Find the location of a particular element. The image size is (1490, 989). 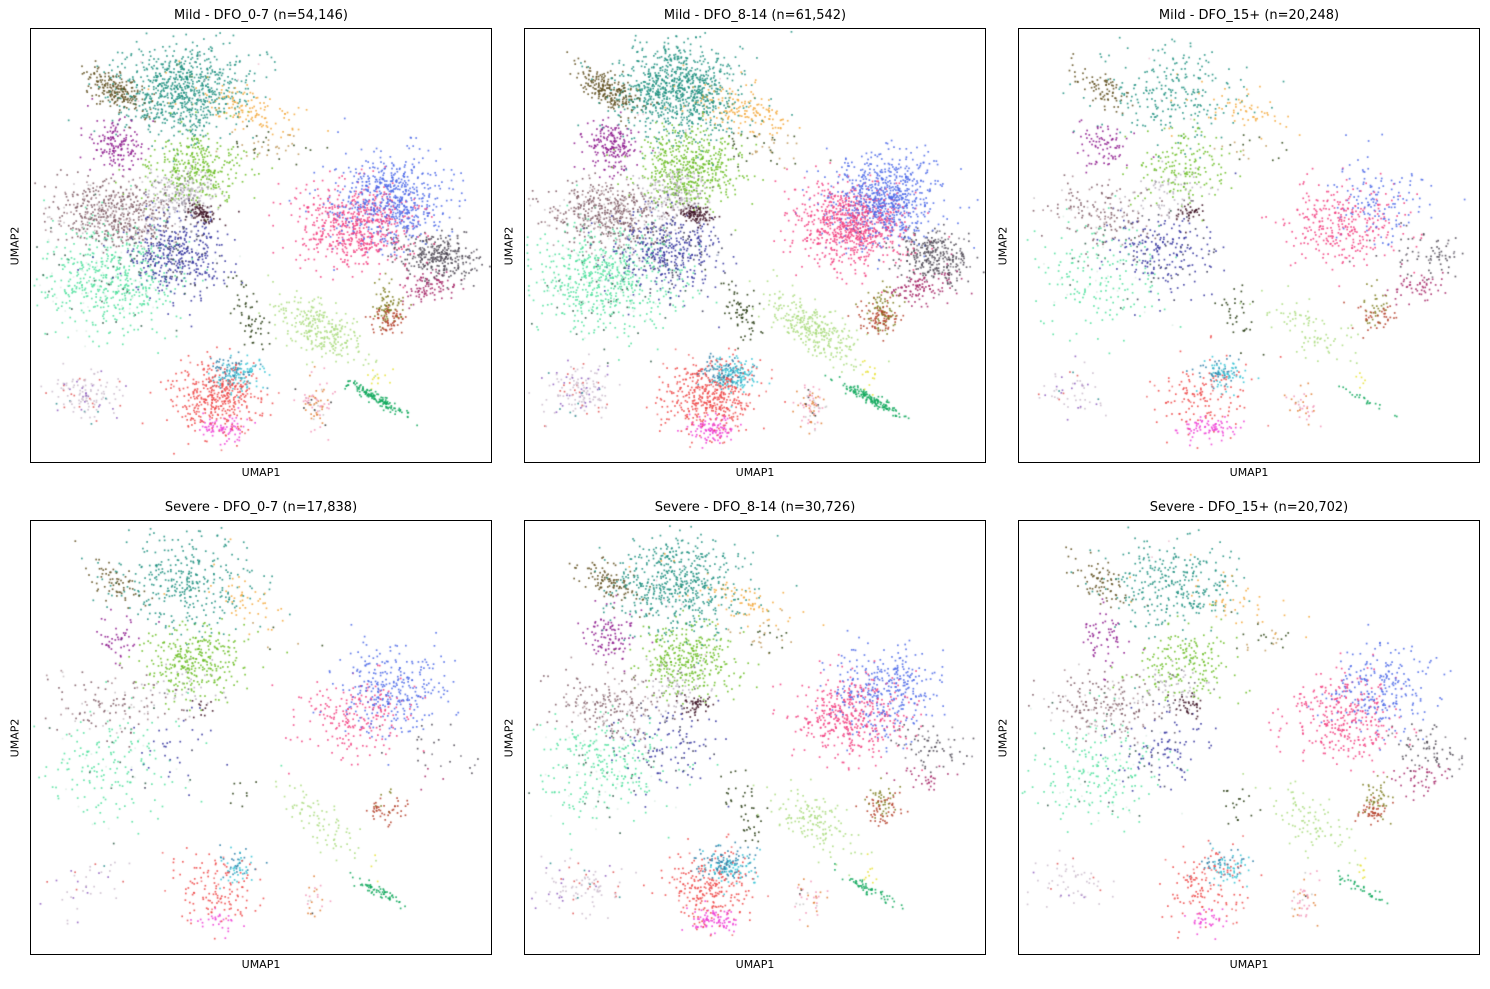

panel-title: Mild - DFO_15+ (n=20,248) is located at coordinates (1249, 15).